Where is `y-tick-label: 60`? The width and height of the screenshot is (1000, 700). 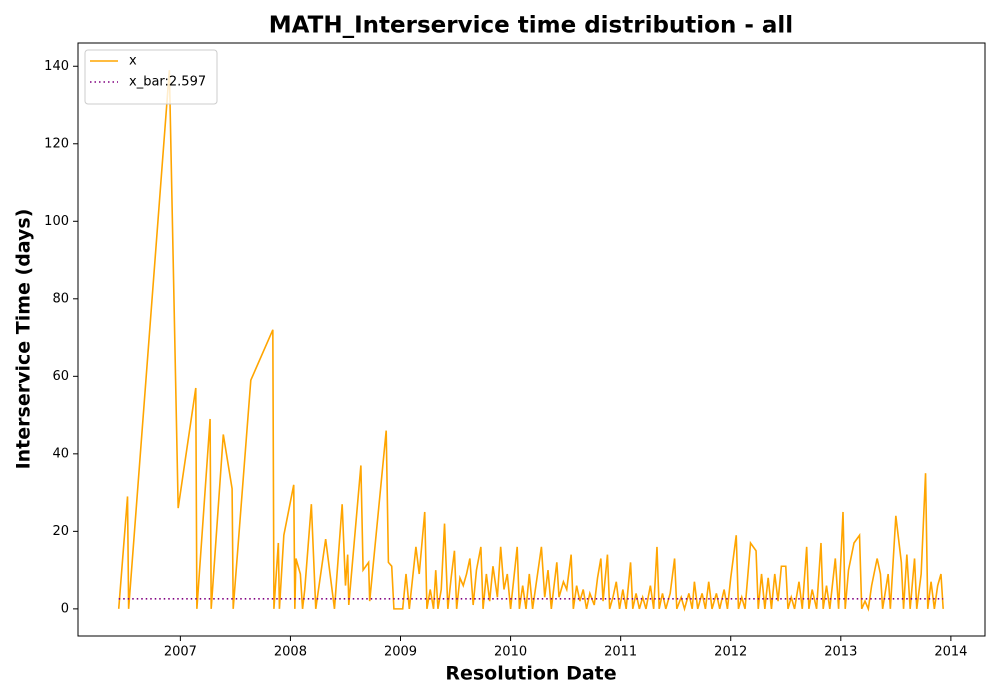
y-tick-label: 60 is located at coordinates (60, 376).